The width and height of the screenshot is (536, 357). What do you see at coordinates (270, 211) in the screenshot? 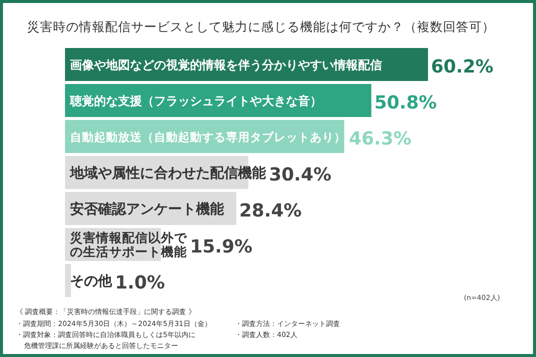
I see `data-label: 28.4%` at bounding box center [270, 211].